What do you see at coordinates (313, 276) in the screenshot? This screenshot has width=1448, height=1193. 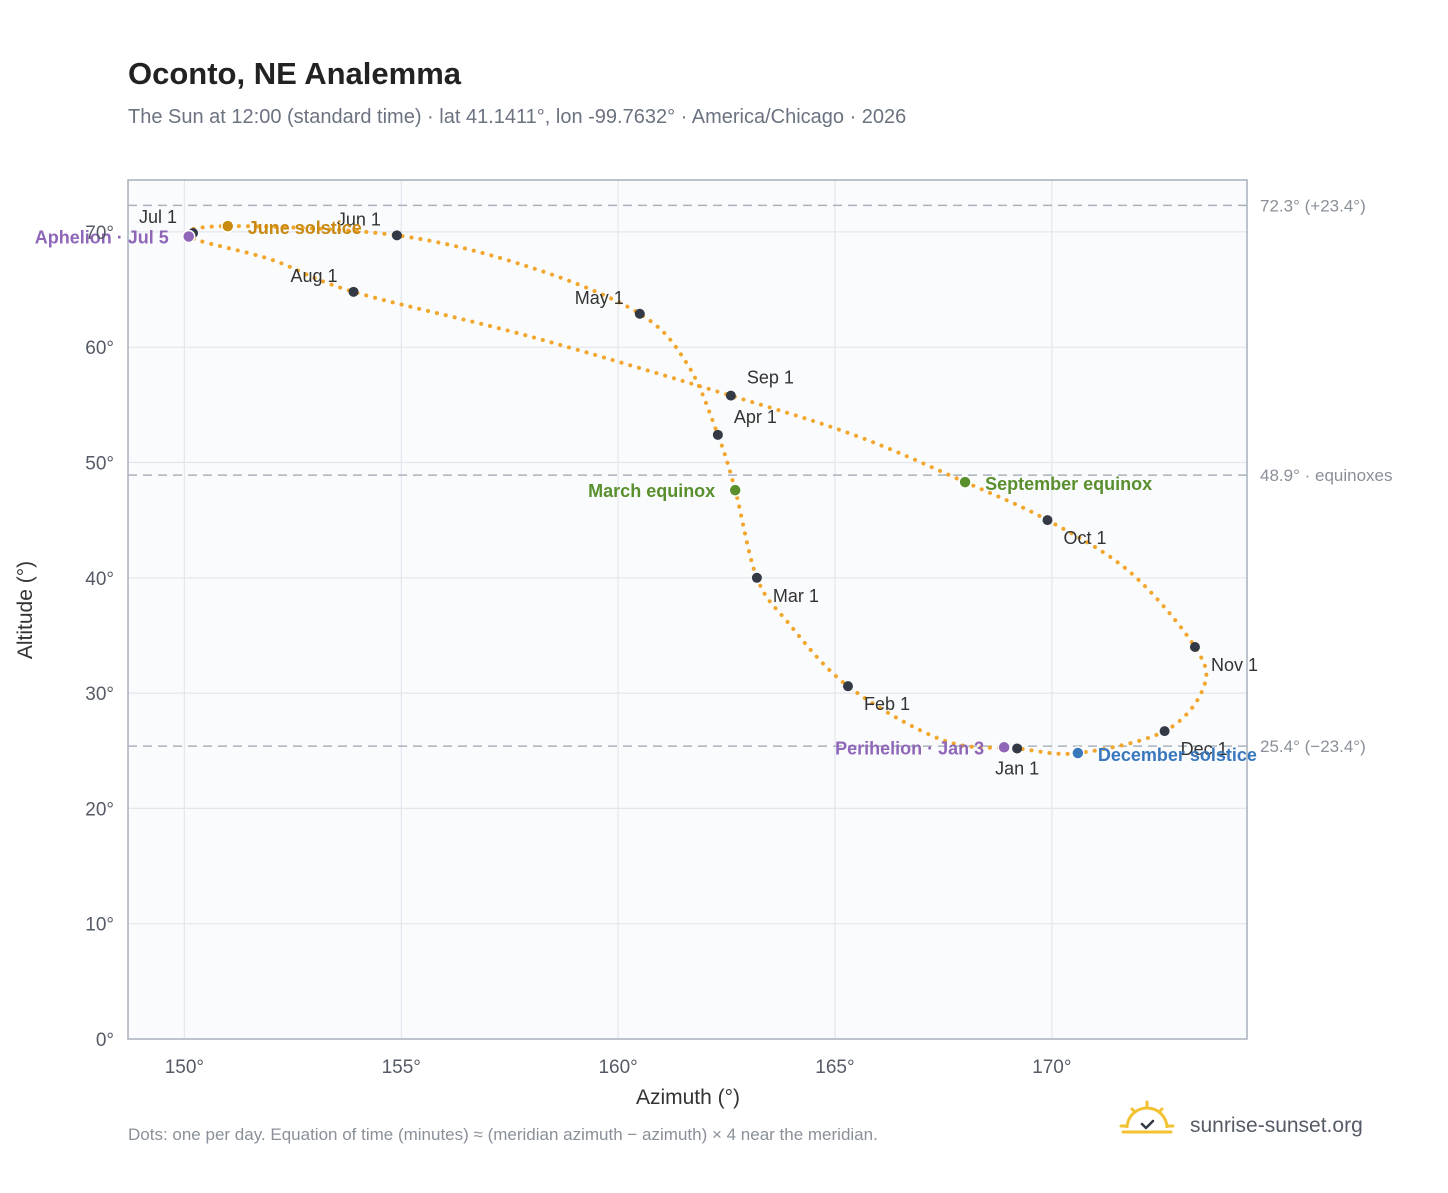 I see `month-label: Aug 1` at bounding box center [313, 276].